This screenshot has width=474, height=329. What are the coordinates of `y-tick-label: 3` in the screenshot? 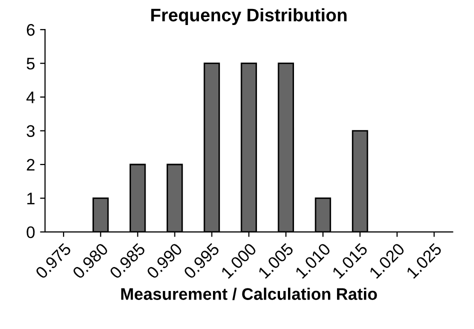 It's located at (30, 131).